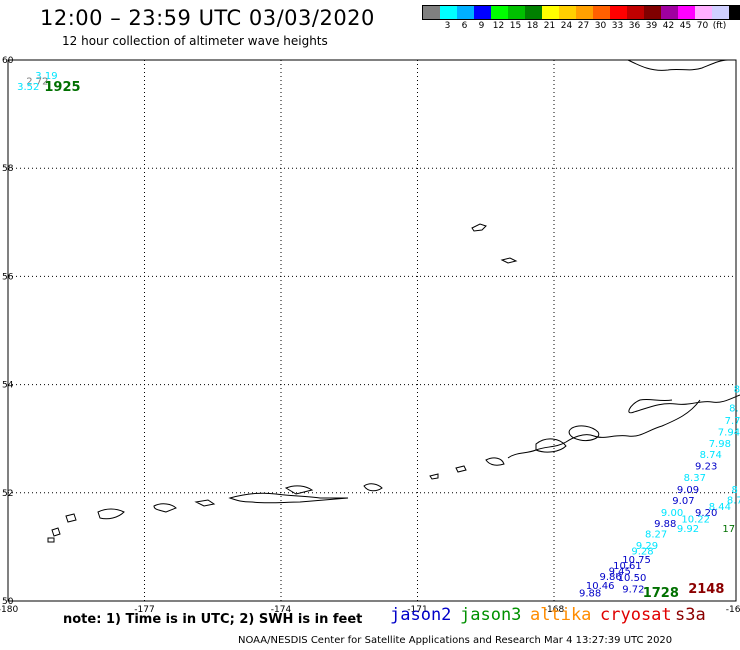 Image resolution: width=740 pixels, height=650 pixels. I want to click on wave-height-value: 9.07, so click(683, 501).